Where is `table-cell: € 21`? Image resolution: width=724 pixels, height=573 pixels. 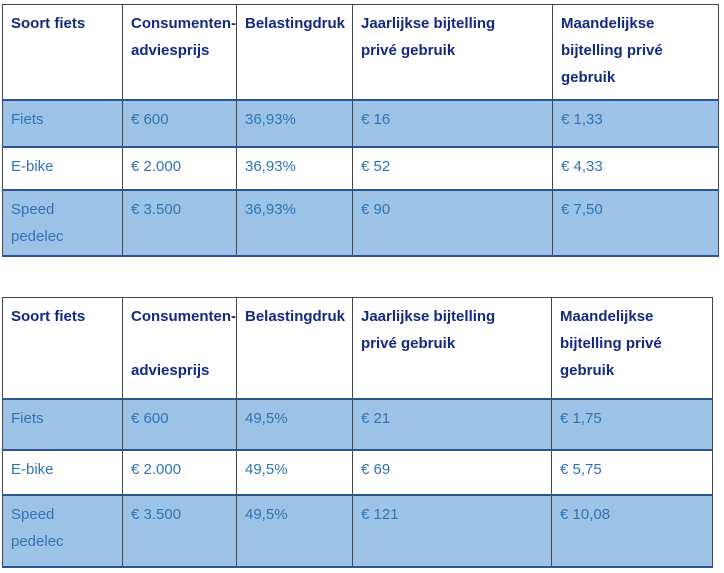
table-cell: € 21 is located at coordinates (452, 424).